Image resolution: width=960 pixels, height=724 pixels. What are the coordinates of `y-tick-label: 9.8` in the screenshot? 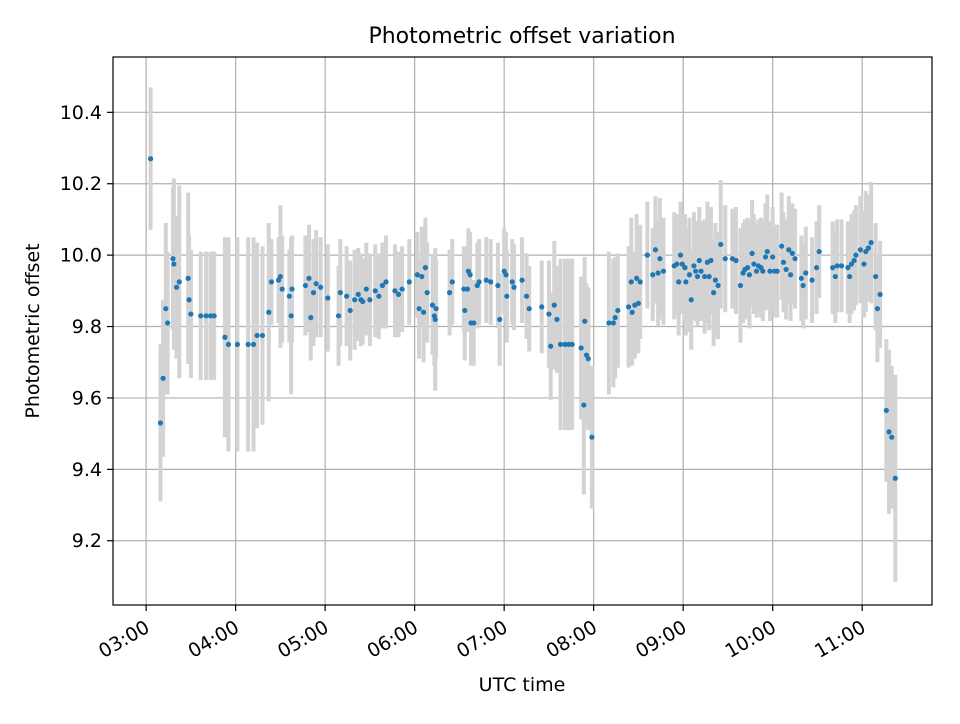 It's located at (87, 327).